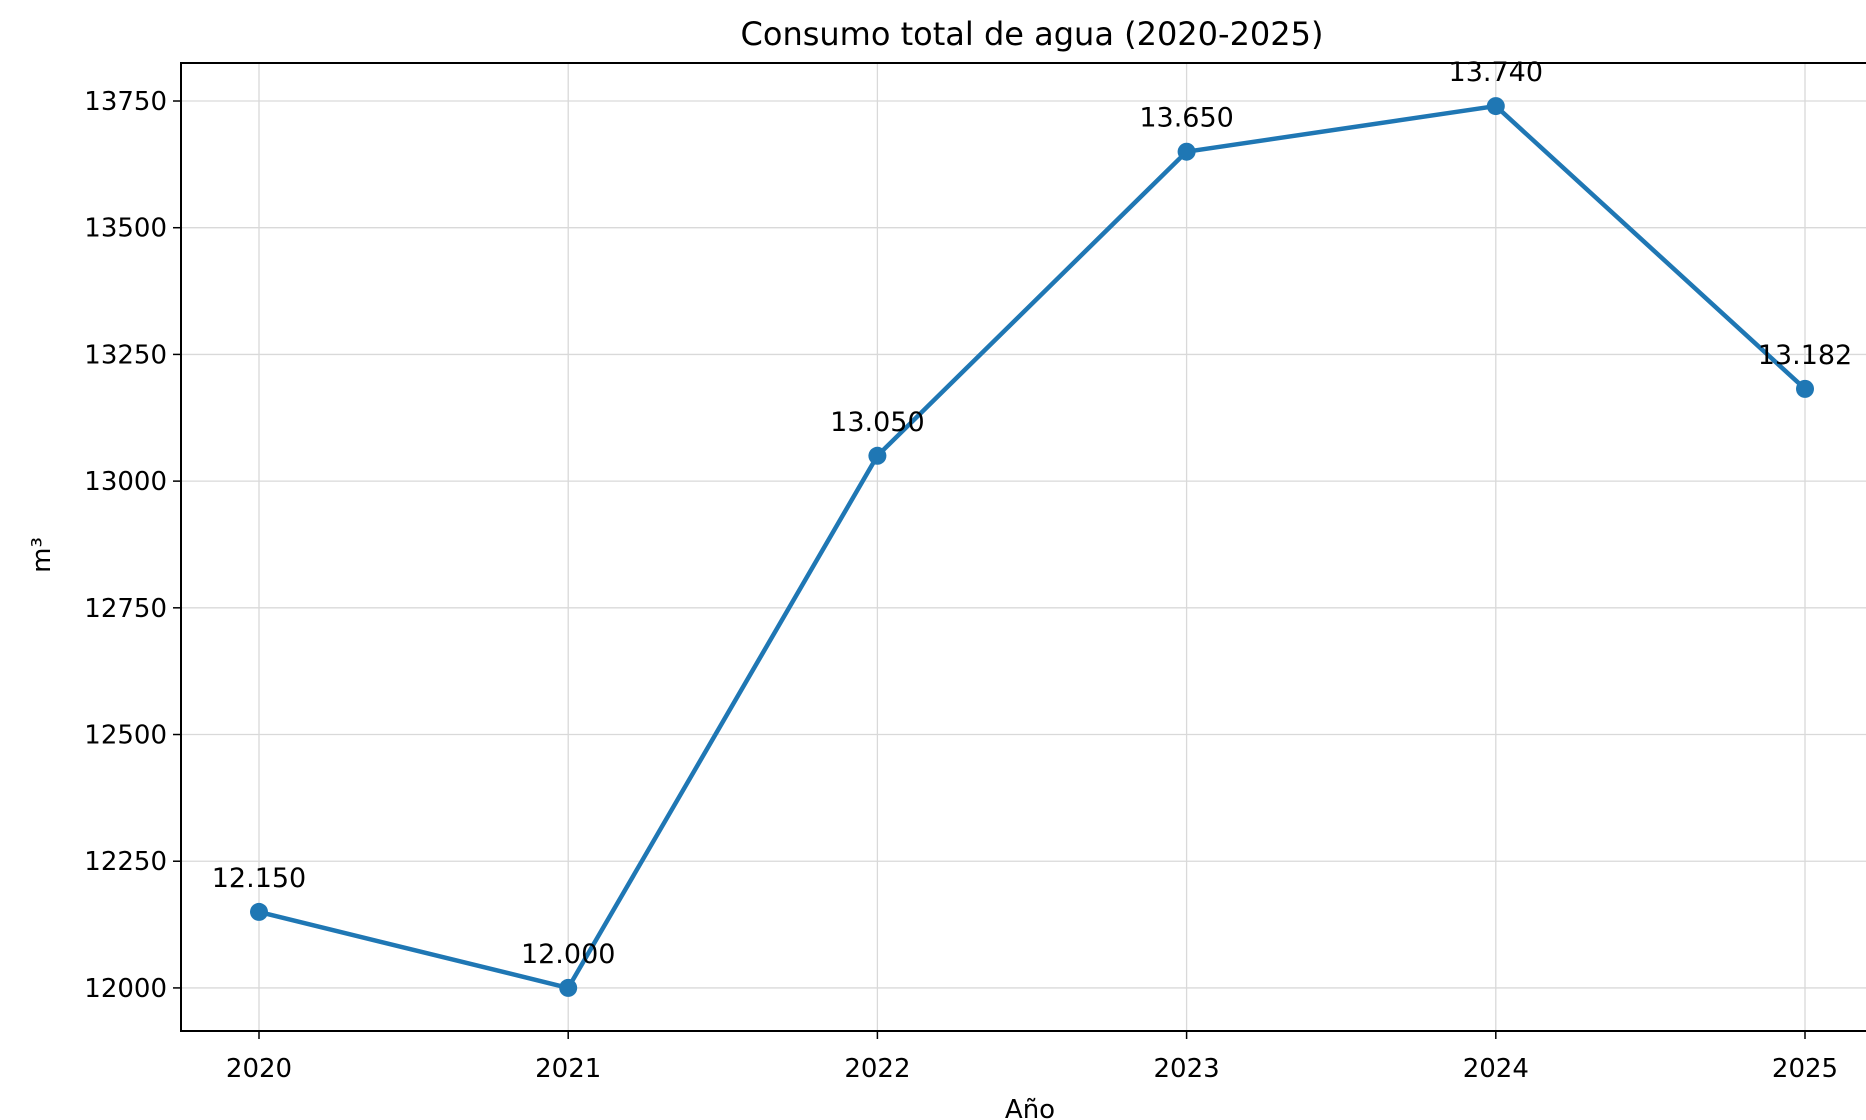 The height and width of the screenshot is (1120, 1866). I want to click on chart-title: Consumo total de agua (2020-2025), so click(1032, 34).